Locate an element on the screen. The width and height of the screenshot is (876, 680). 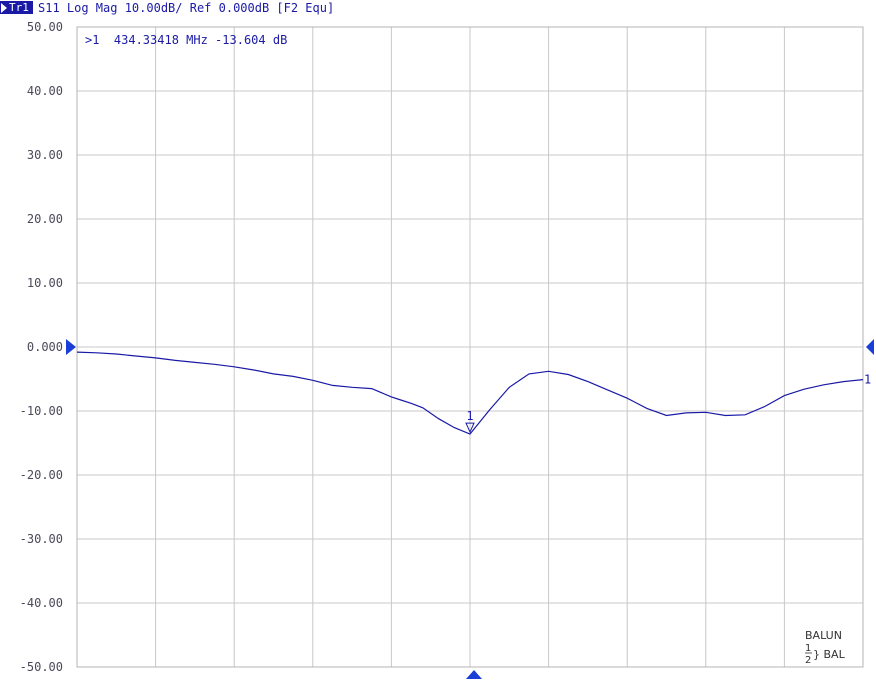
trace-line is located at coordinates (470, 393).